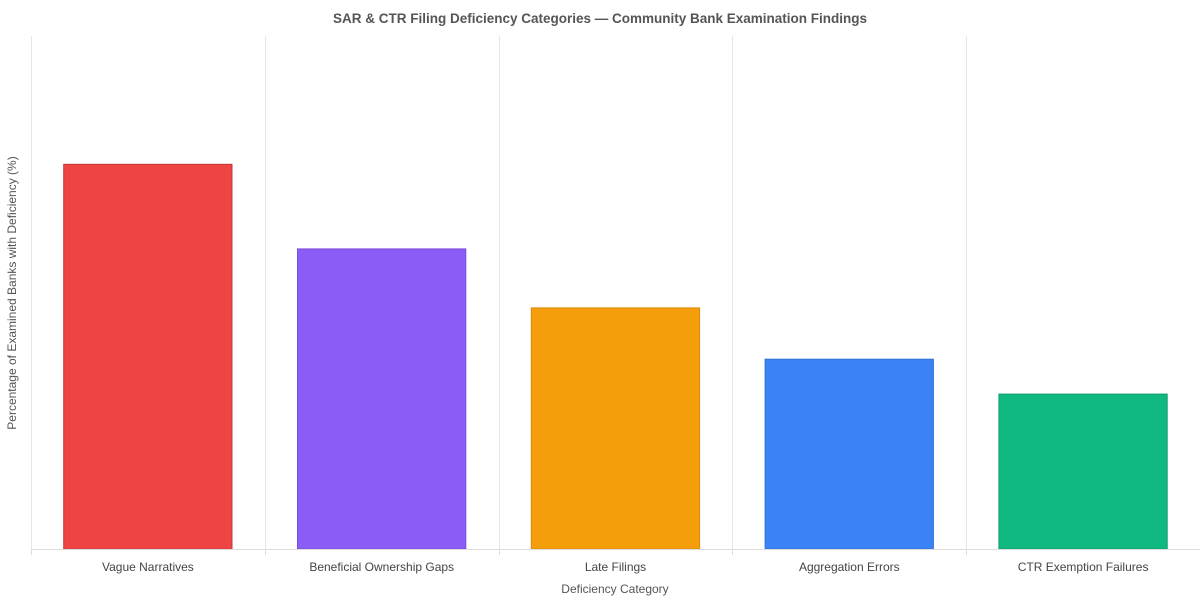 The image size is (1200, 600). Describe the element at coordinates (1083, 567) in the screenshot. I see `x-tick-label: CTR Exemption Failures` at that location.